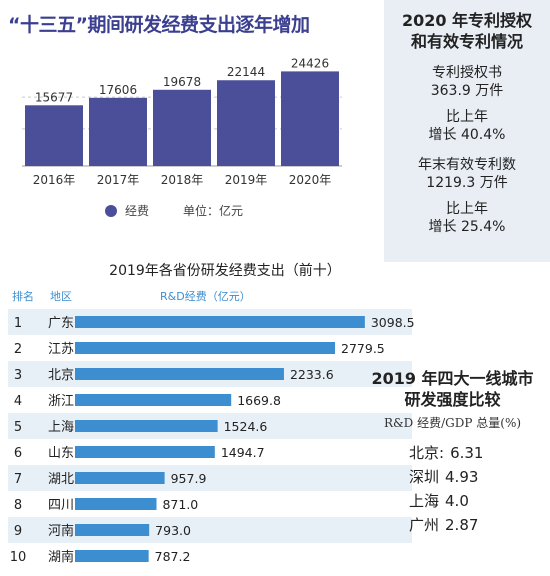  What do you see at coordinates (467, 31) in the screenshot?
I see `patent-panel-title: 2020 年专利授权 和有效专利情况` at bounding box center [467, 31].